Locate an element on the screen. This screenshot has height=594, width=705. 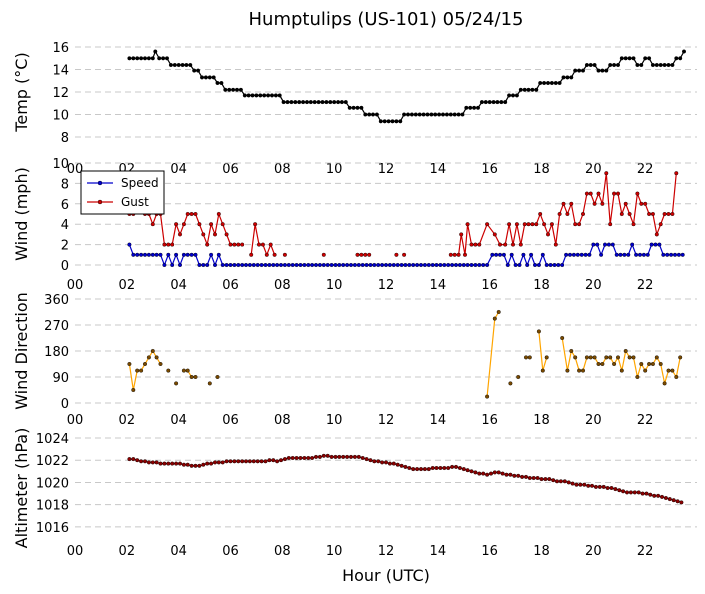
x-tick-label: 02 is located at coordinates (127, 551).